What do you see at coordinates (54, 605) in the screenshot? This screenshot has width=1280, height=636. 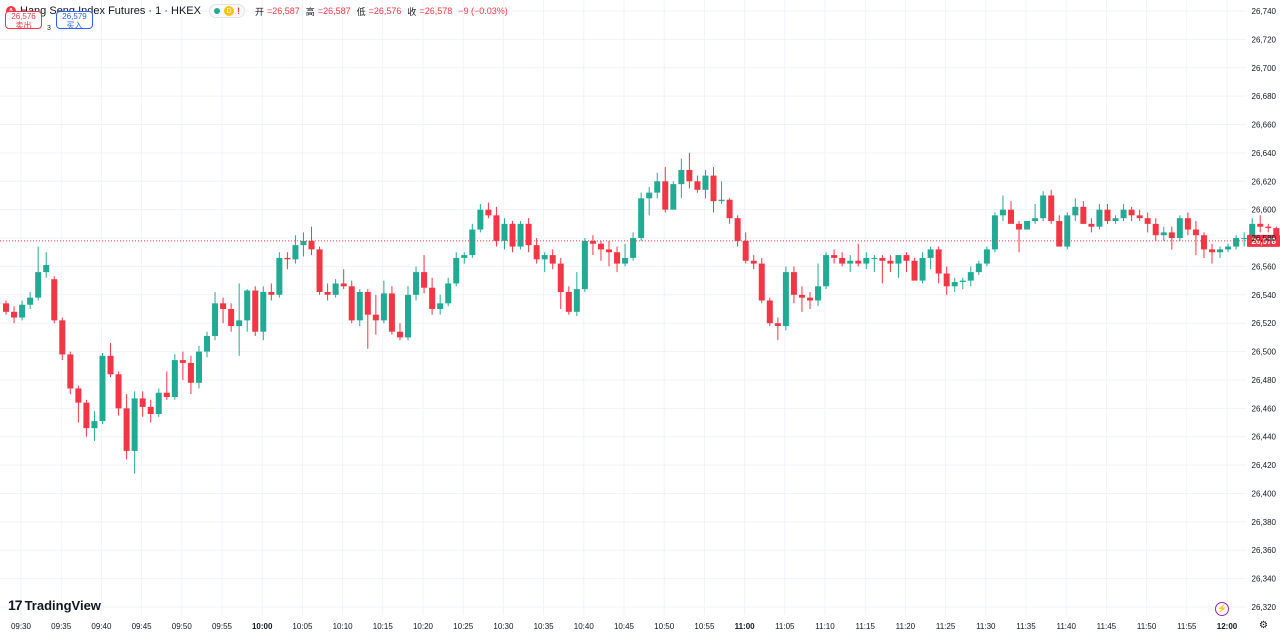 I see `tradingview-logo: 17 TradingView` at bounding box center [54, 605].